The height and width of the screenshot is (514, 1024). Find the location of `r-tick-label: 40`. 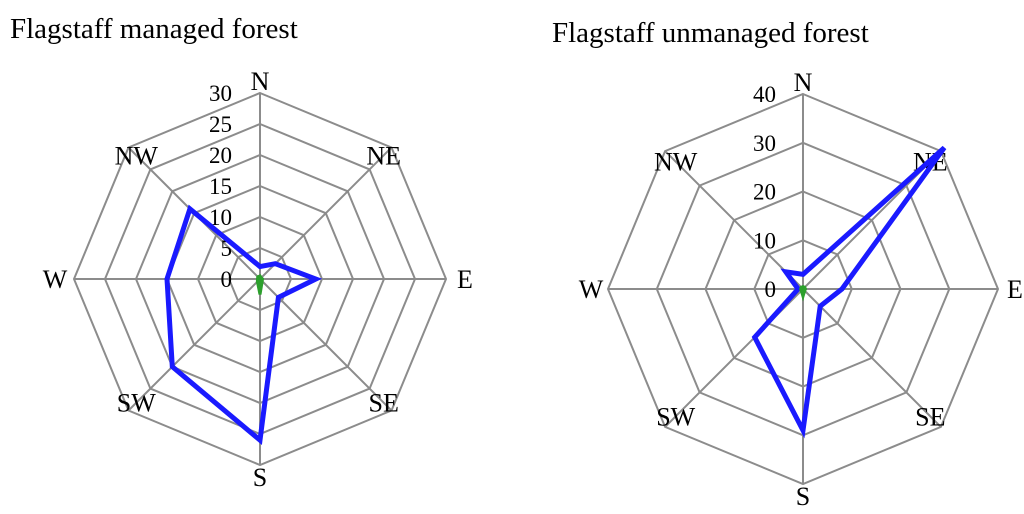

r-tick-label: 40 is located at coordinates (764, 94).